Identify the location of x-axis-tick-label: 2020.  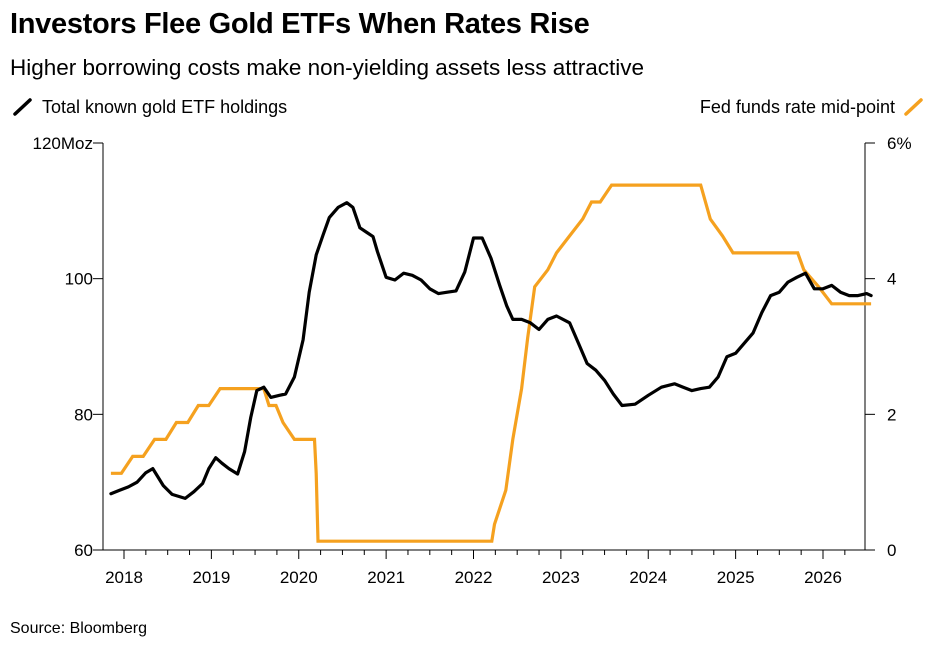
(299, 577).